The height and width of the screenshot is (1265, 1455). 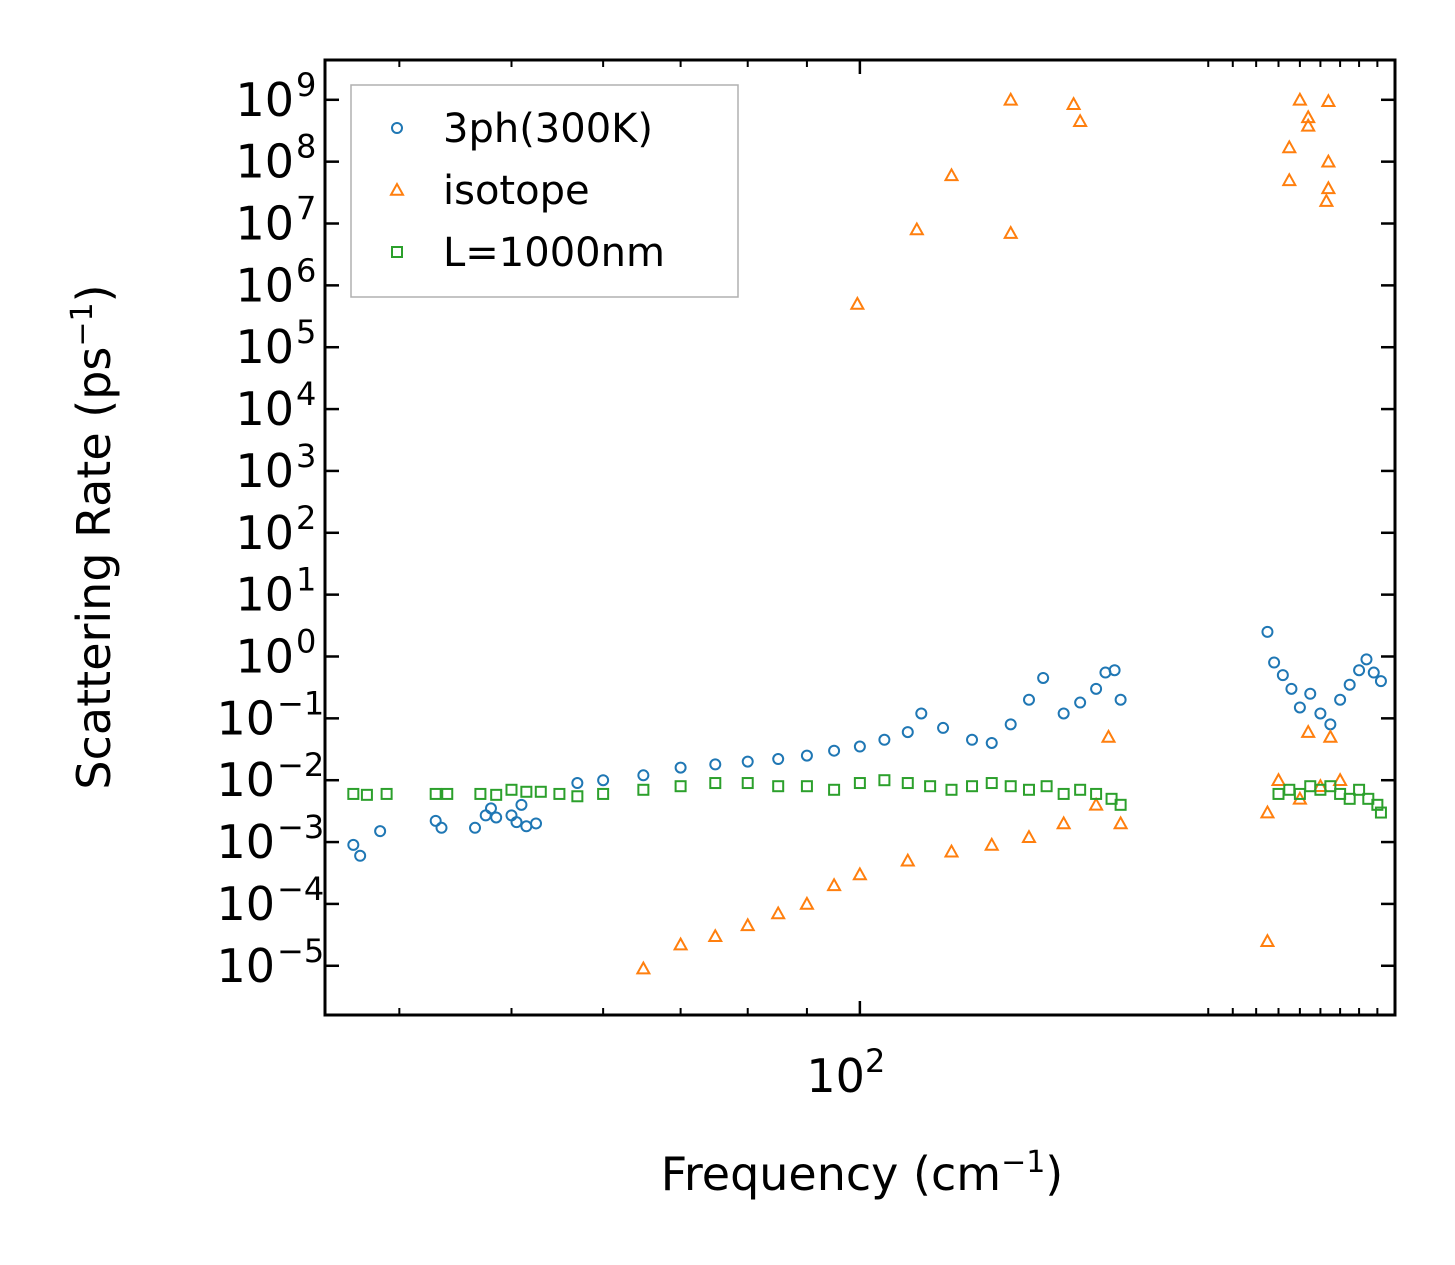 I want to click on y-tick-label: 10⁸, so click(x=275, y=158).